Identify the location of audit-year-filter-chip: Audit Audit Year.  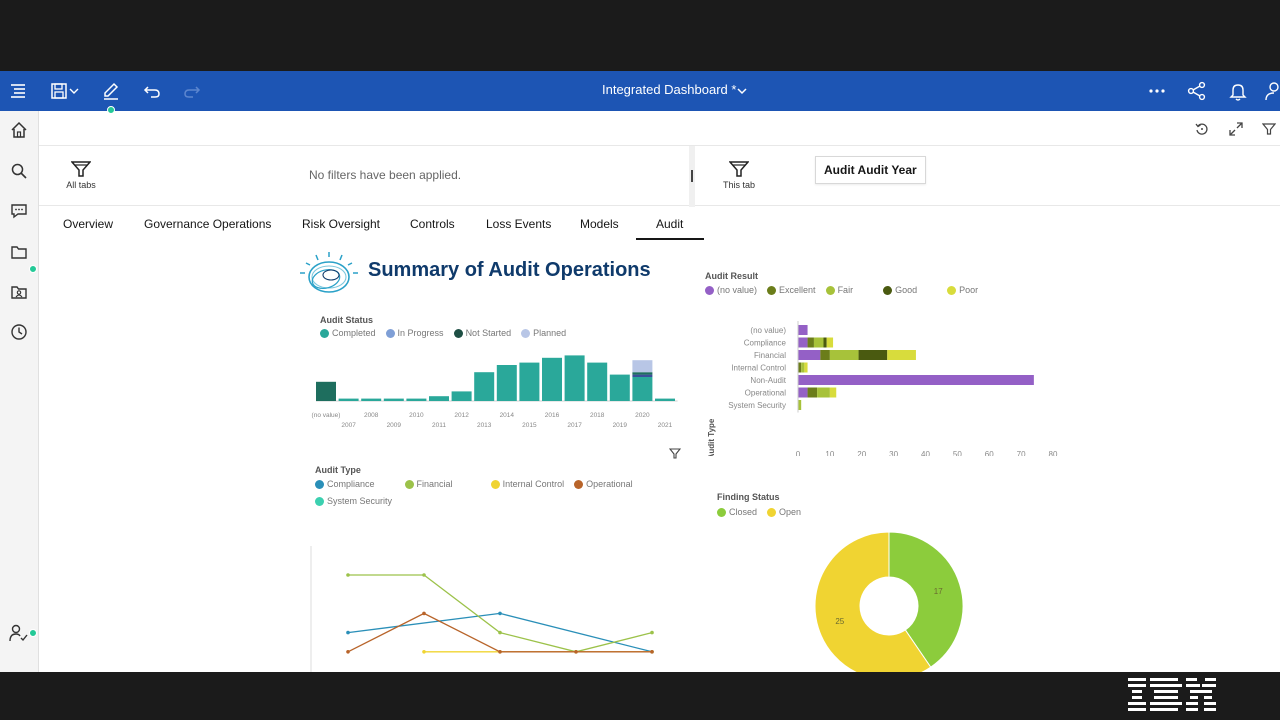
(870, 170).